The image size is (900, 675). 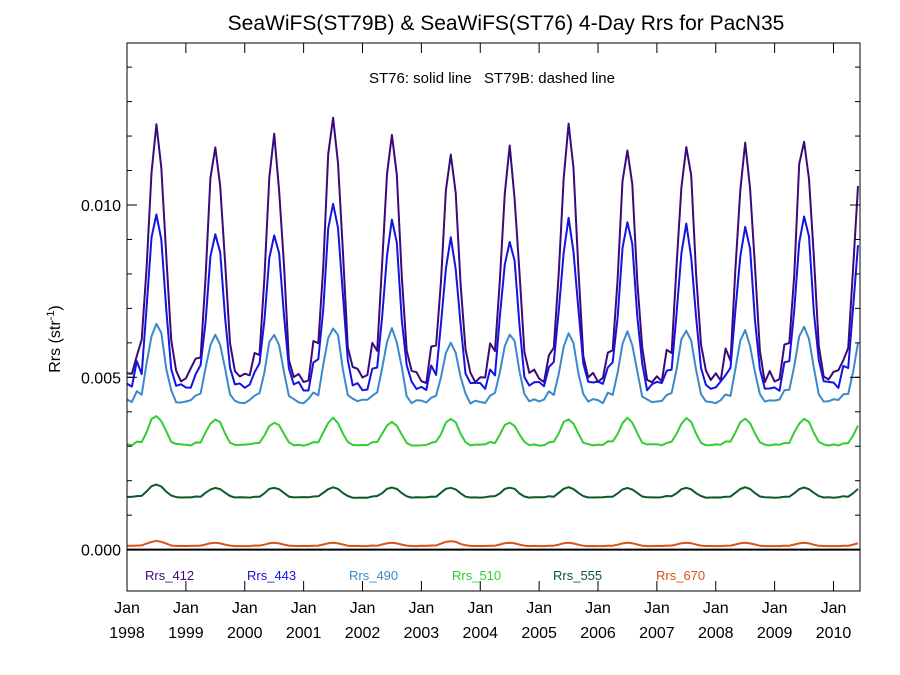 What do you see at coordinates (775, 633) in the screenshot?
I see `x-tick-label-year: 2009` at bounding box center [775, 633].